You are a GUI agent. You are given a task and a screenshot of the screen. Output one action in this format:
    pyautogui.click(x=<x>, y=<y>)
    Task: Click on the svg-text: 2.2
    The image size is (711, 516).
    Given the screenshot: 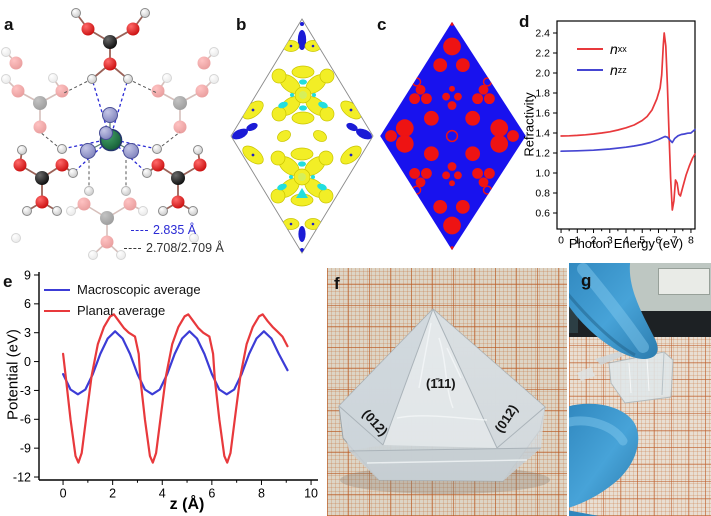 What is the action you would take?
    pyautogui.click(x=542, y=54)
    